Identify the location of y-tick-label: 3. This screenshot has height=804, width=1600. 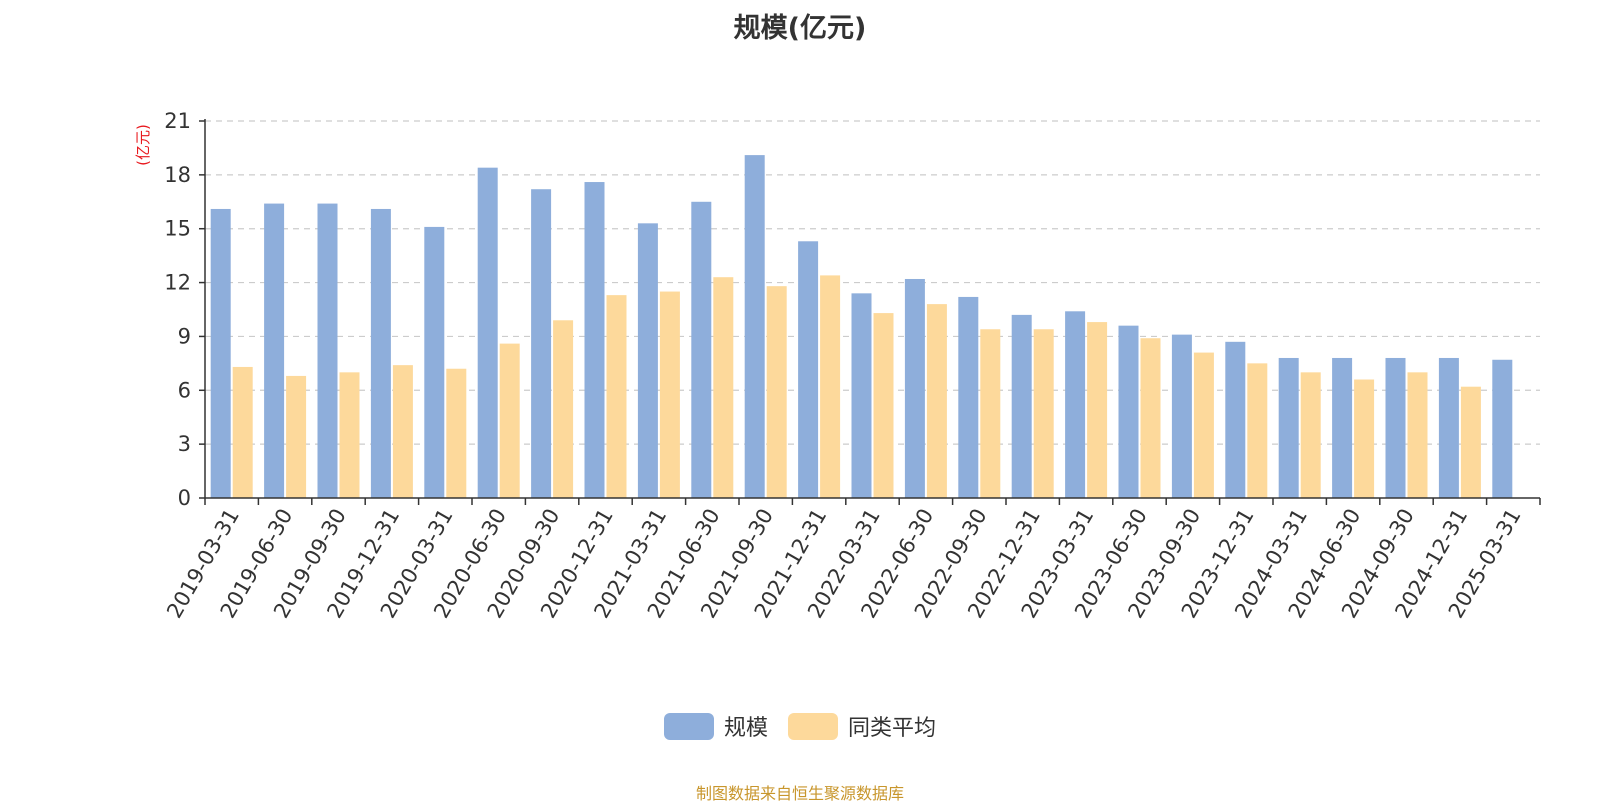
(184, 444).